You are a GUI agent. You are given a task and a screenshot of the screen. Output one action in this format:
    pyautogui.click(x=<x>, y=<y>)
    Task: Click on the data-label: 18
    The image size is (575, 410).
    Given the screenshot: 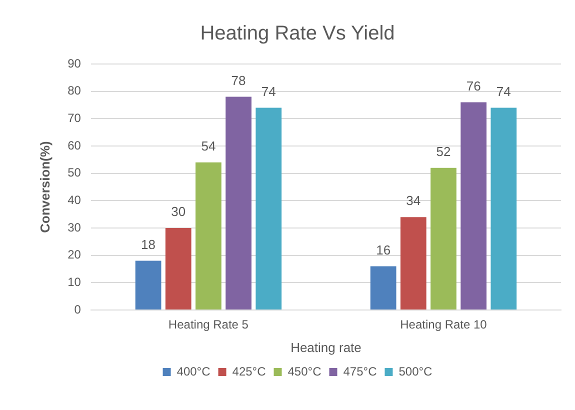 What is the action you would take?
    pyautogui.click(x=148, y=244)
    